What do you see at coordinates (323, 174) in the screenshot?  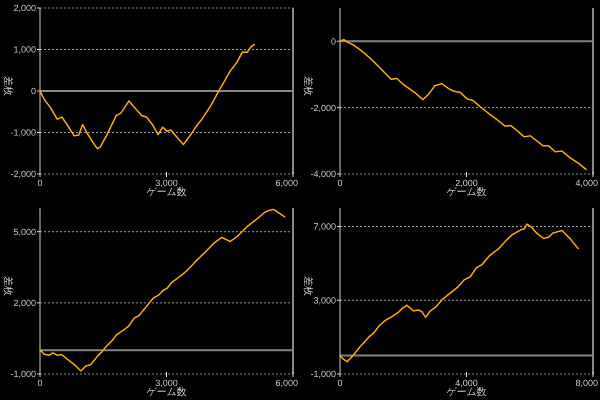 I see `y-tick-label: -4,000` at bounding box center [323, 174].